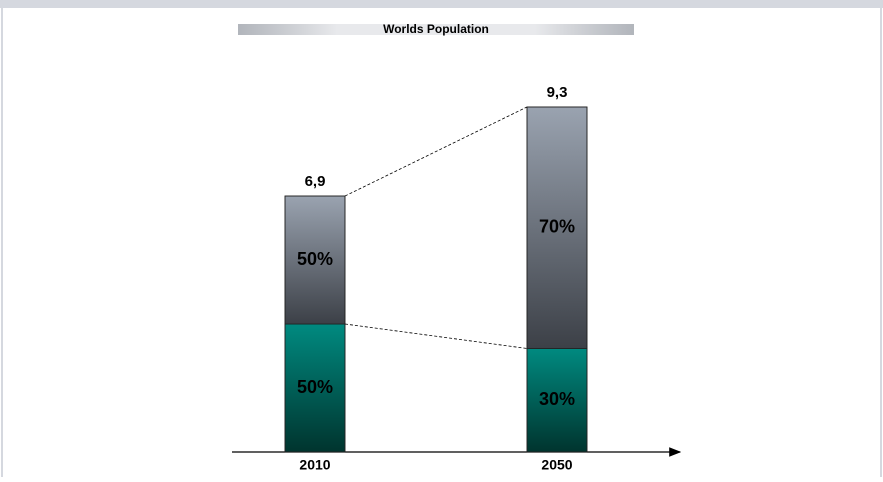 This screenshot has width=883, height=482. What do you see at coordinates (315, 181) in the screenshot?
I see `total-label: 6,9` at bounding box center [315, 181].